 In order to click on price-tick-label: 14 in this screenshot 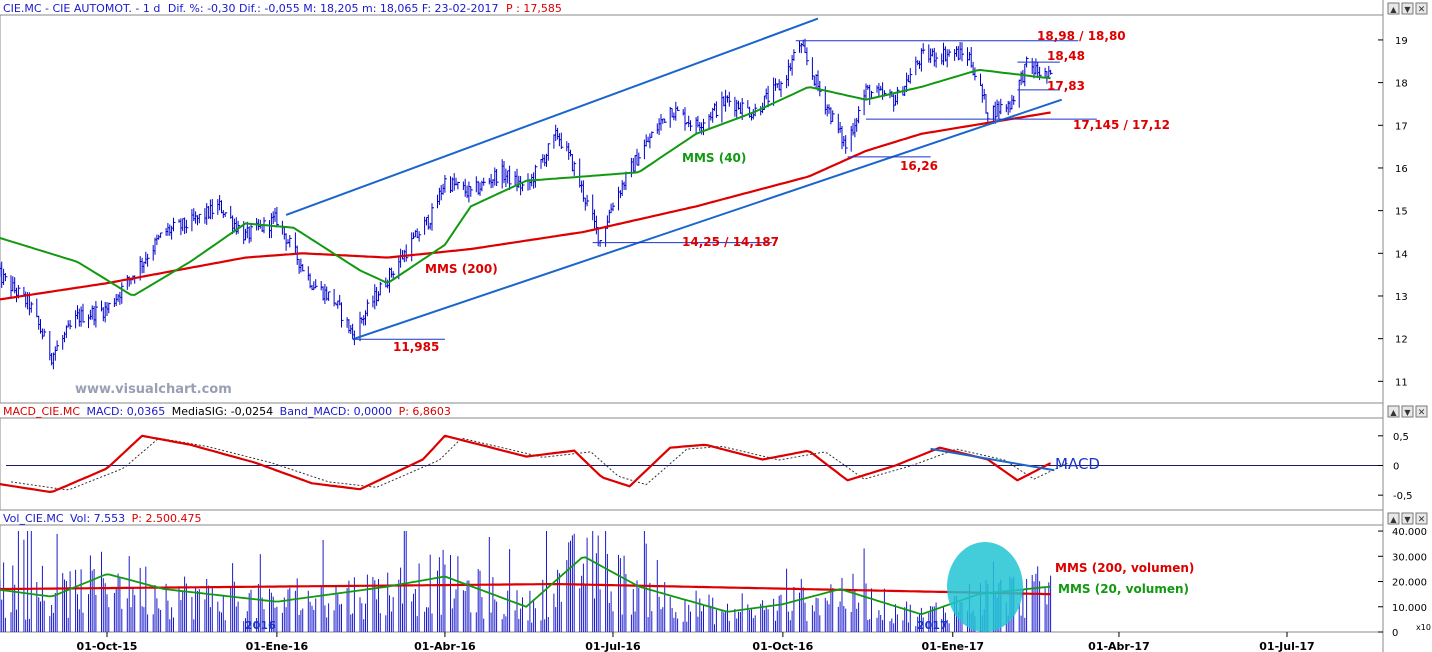, I will do `click(1401, 254)`.